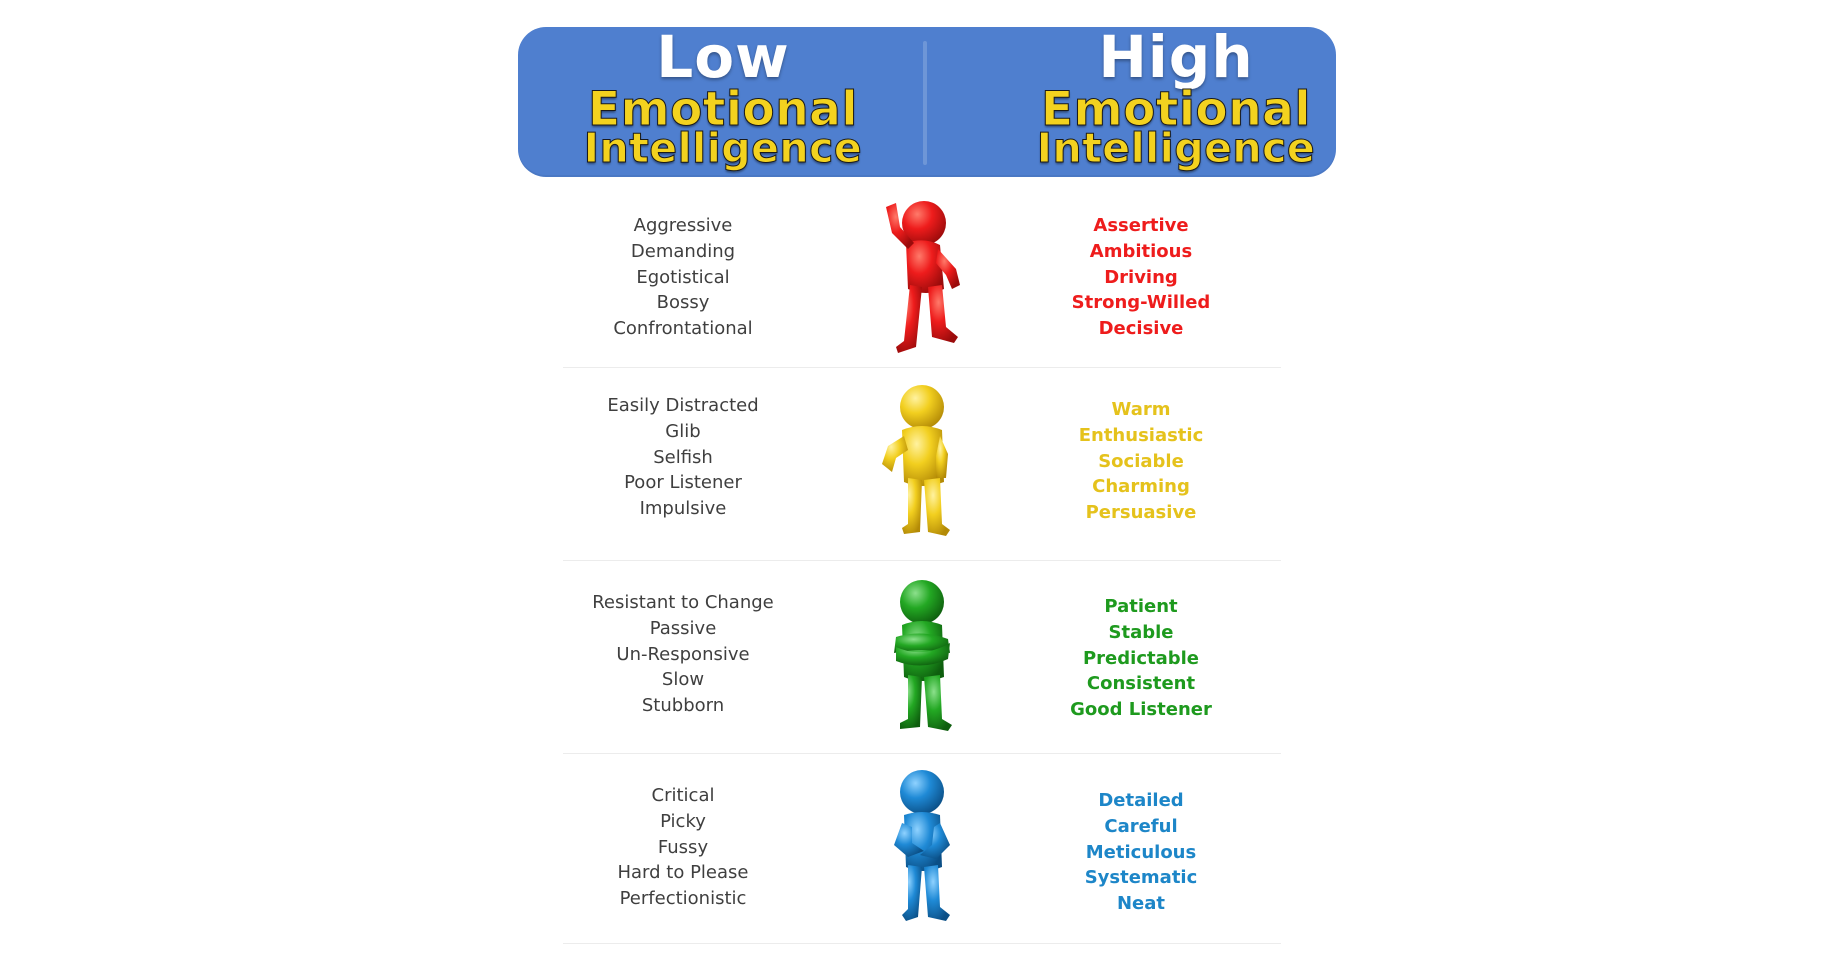 The width and height of the screenshot is (1833, 959). Describe the element at coordinates (1141, 684) in the screenshot. I see `high-trait: Consistent` at that location.